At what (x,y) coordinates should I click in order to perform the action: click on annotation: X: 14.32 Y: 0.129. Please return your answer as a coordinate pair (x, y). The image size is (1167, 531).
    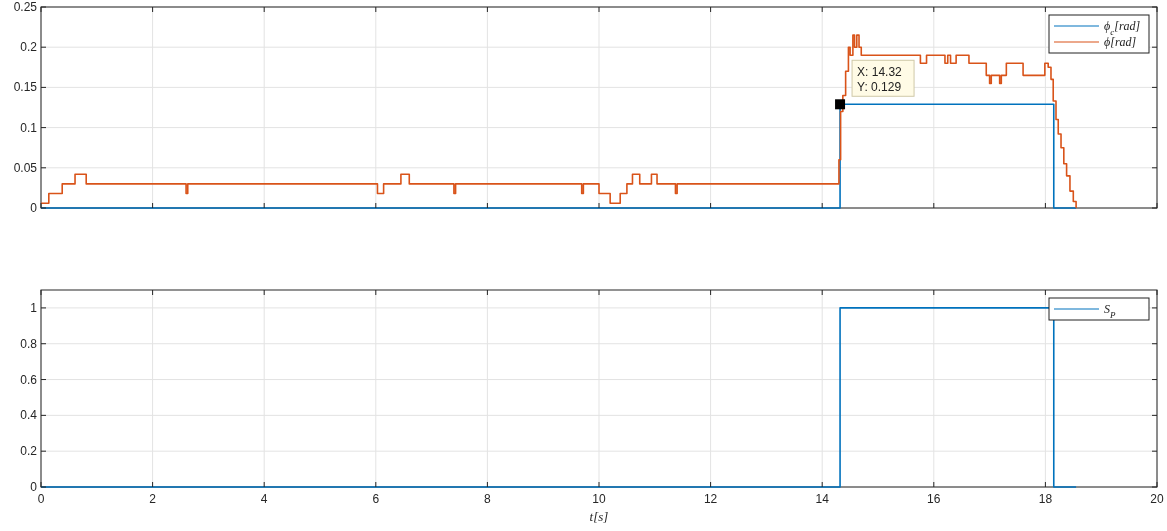
    Looking at the image, I should click on (880, 80).